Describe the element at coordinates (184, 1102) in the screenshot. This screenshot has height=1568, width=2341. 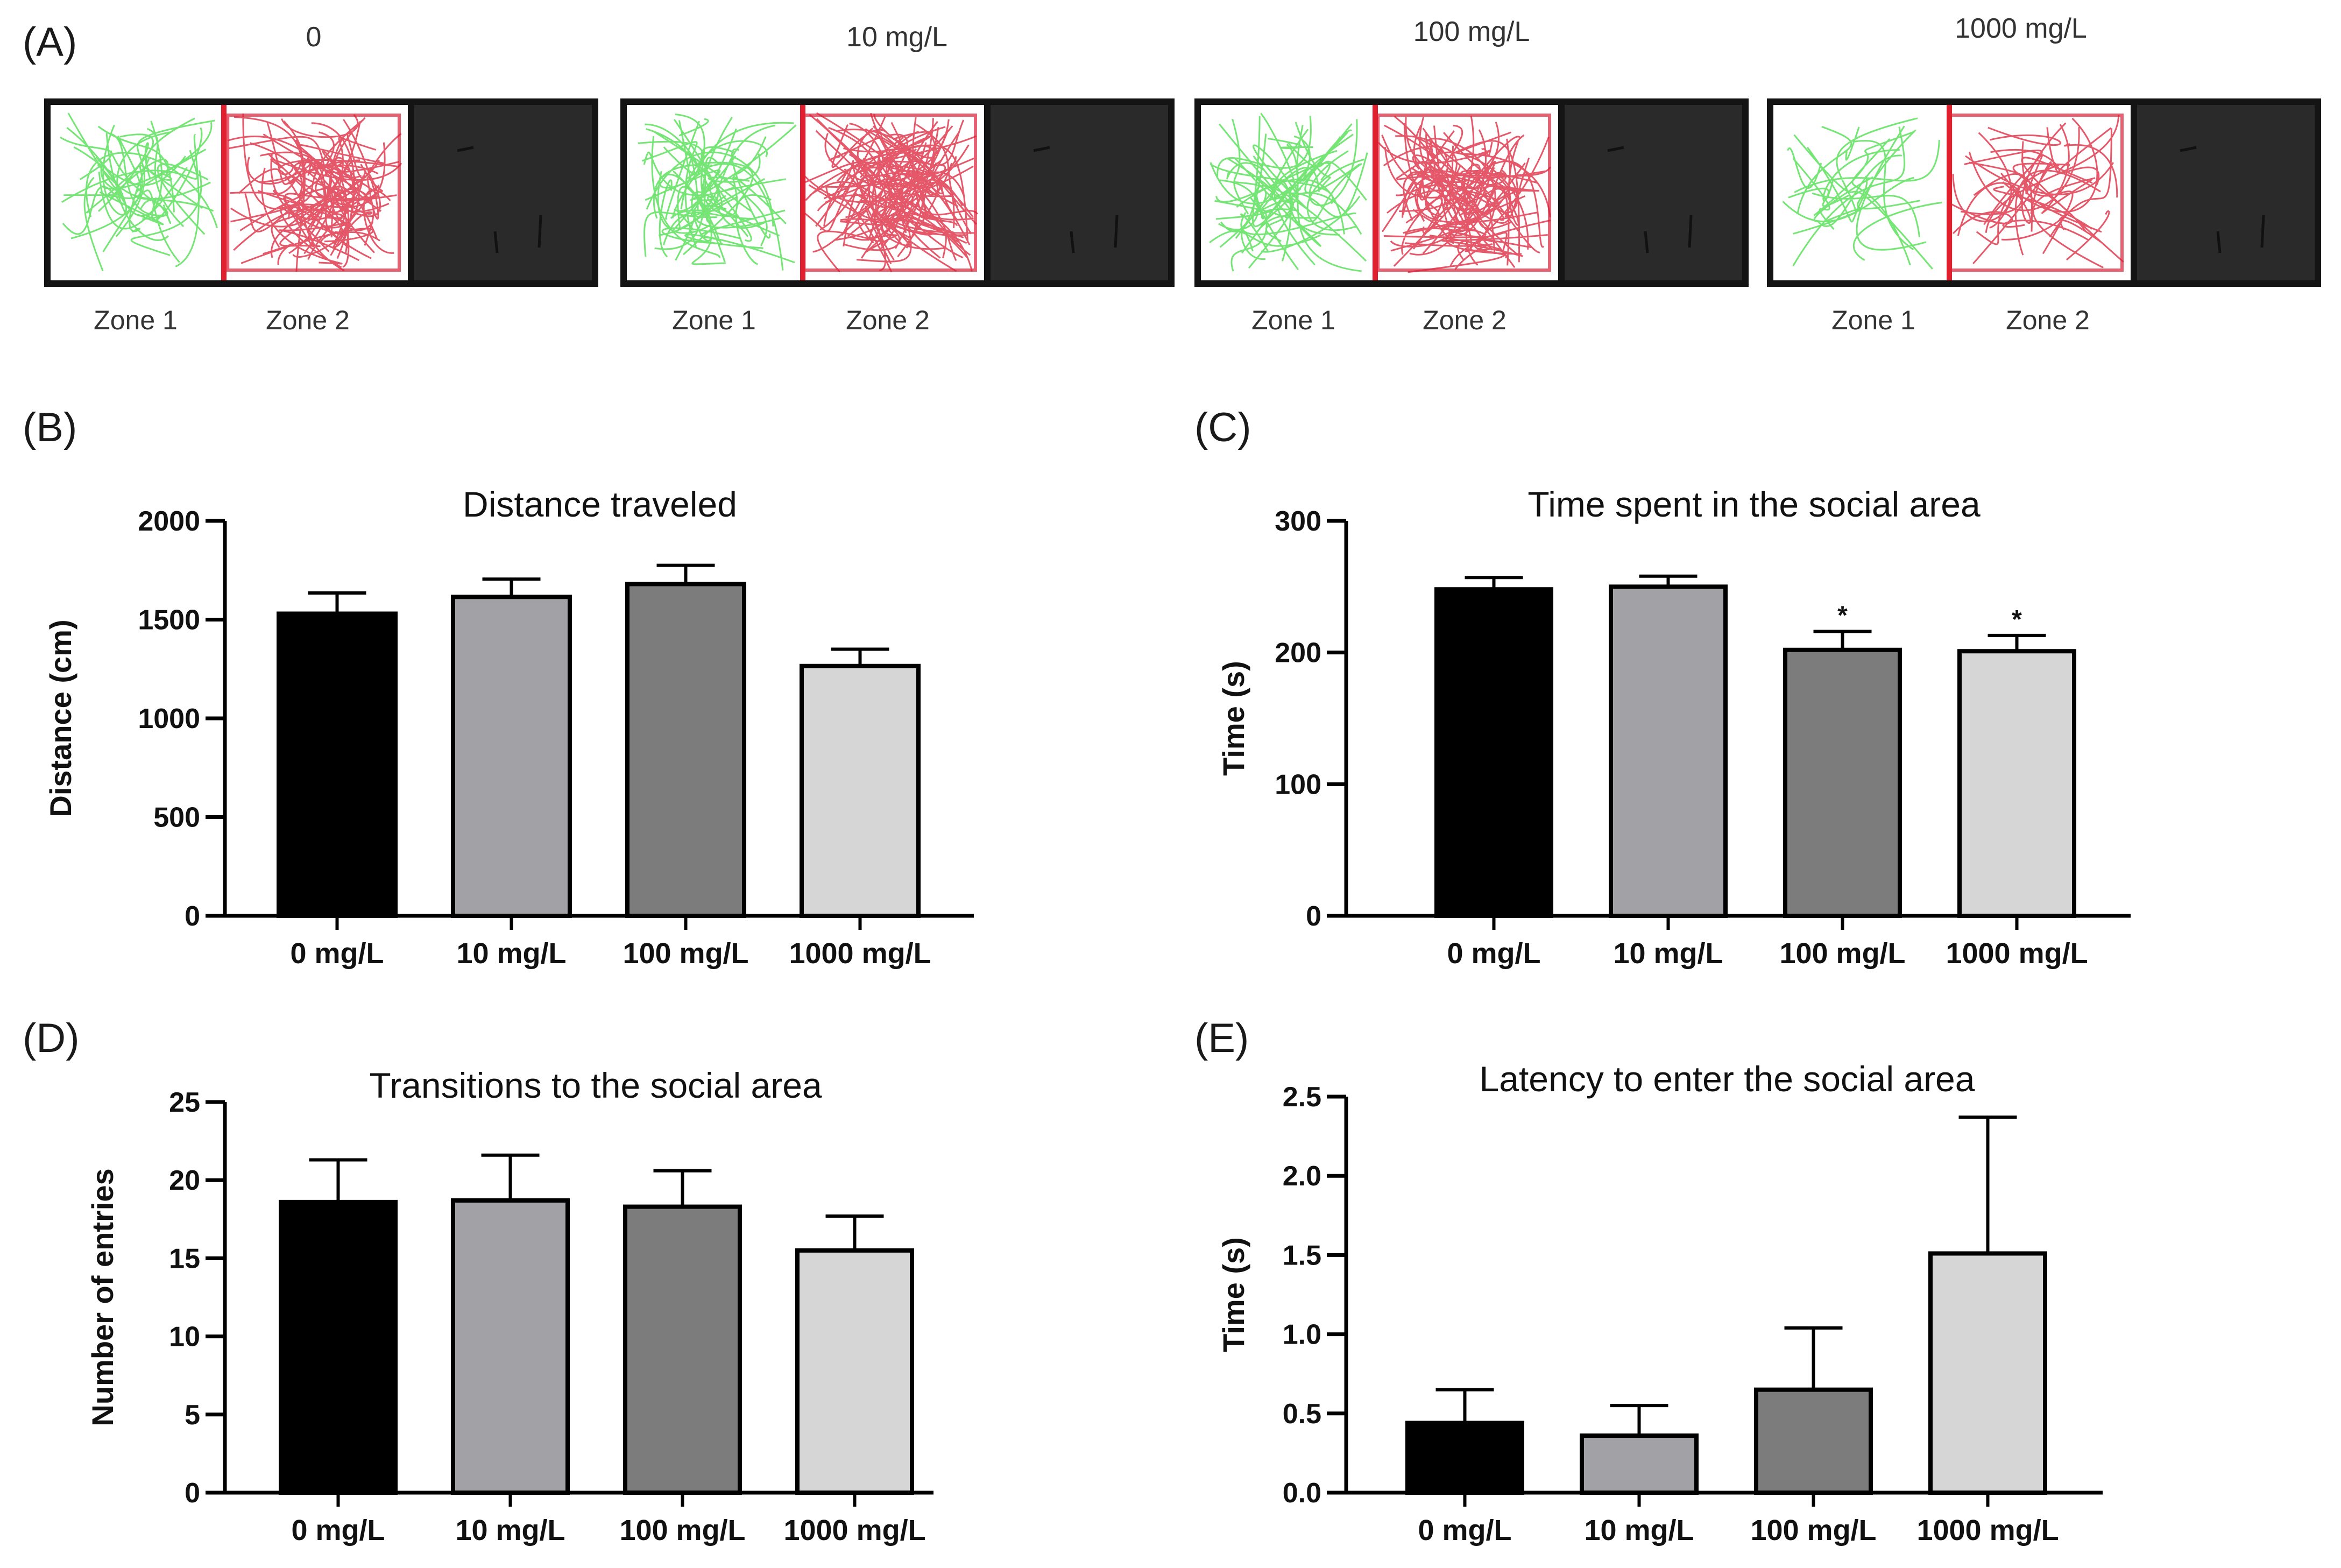
I see `y-tick-label: 25` at that location.